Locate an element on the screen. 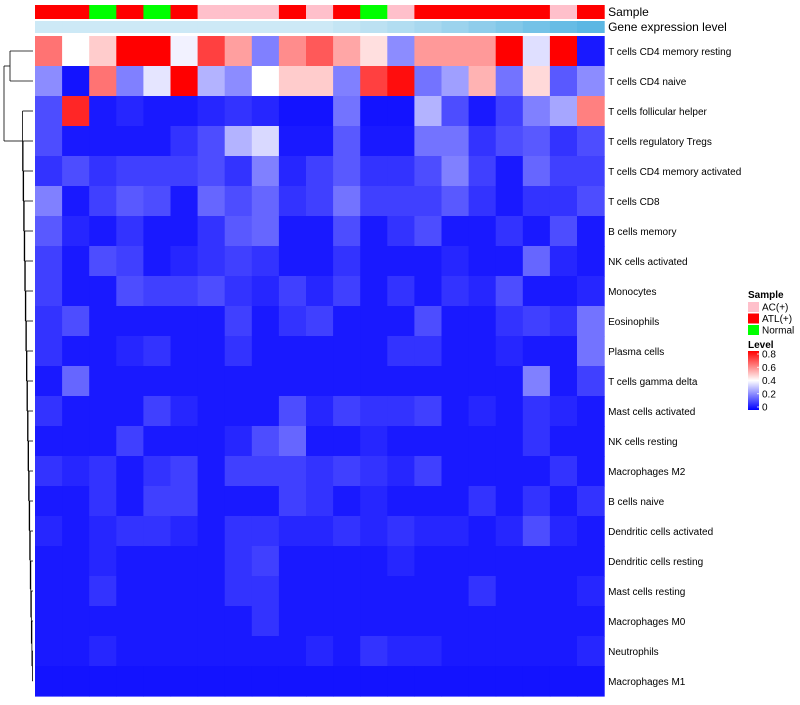 Image resolution: width=800 pixels, height=705 pixels. sample-legend-swatch is located at coordinates (753, 318).